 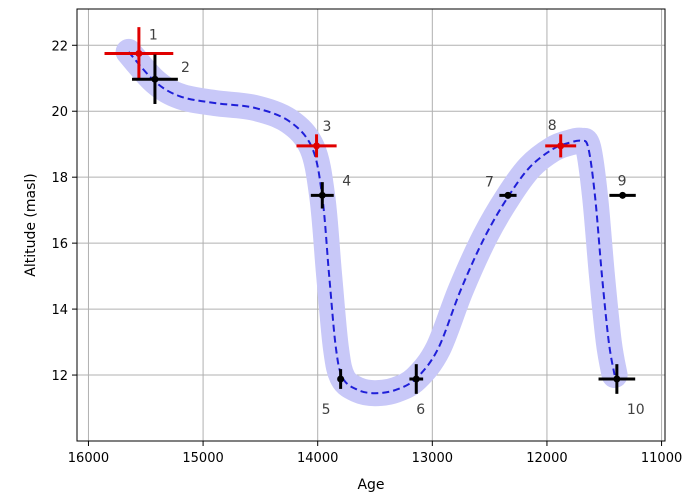 I want to click on point-label: 10, so click(x=636, y=410).